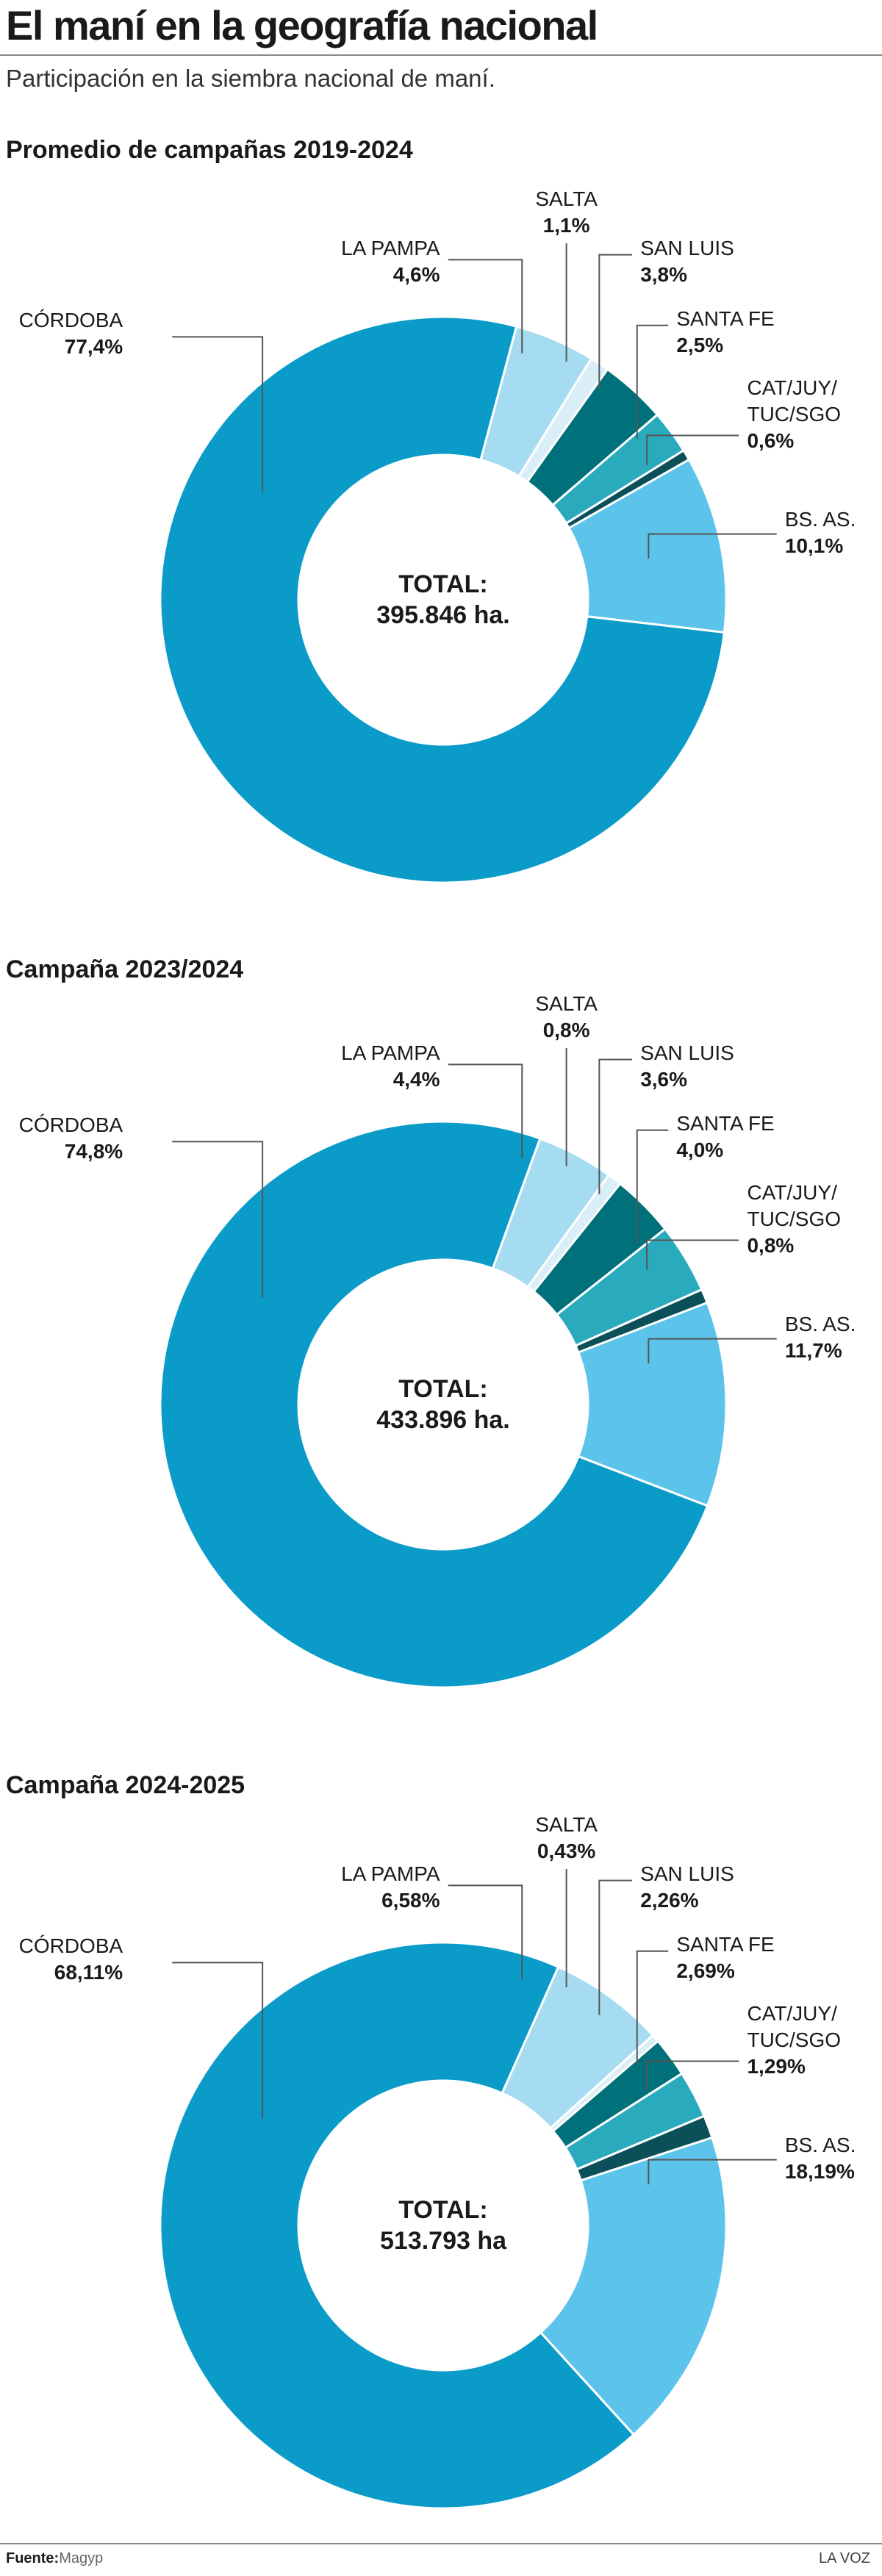  Describe the element at coordinates (669, 1900) in the screenshot. I see `value-label: 2,26%` at that location.